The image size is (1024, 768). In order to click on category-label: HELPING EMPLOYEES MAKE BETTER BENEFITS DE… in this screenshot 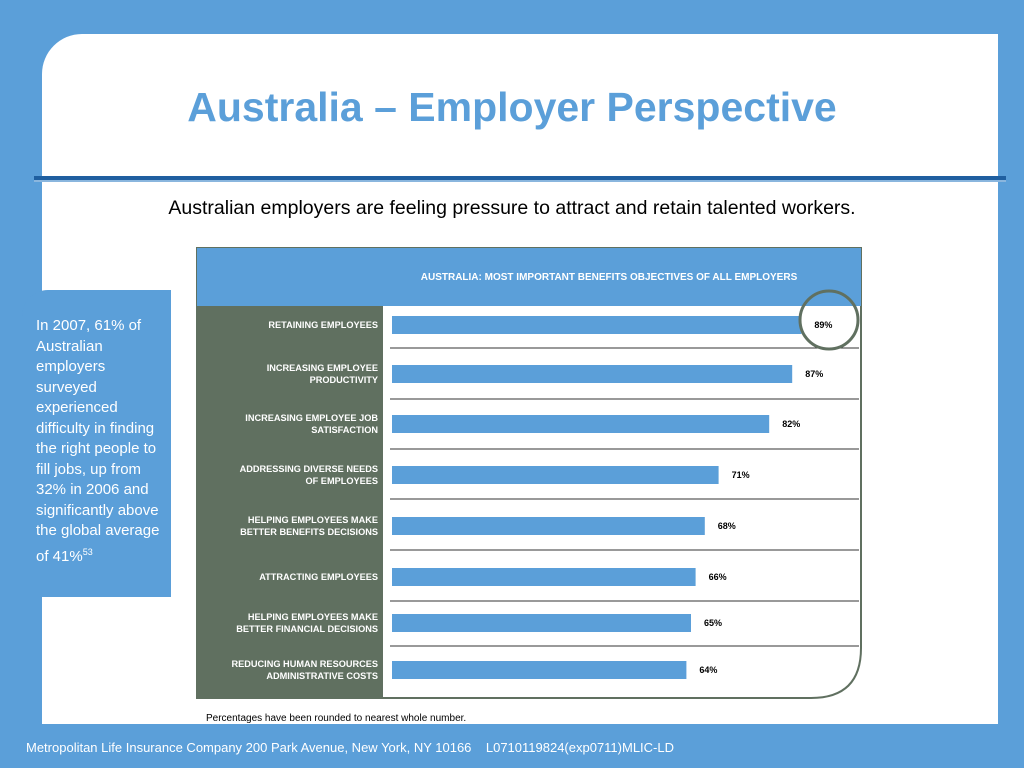, I will do `click(309, 526)`.